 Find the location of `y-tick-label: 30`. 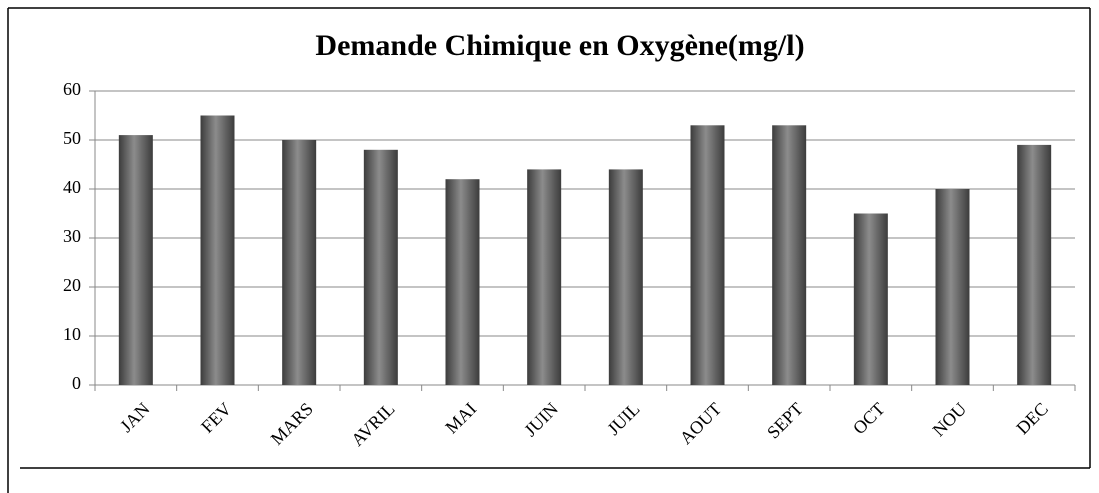

y-tick-label: 30 is located at coordinates (72, 236).